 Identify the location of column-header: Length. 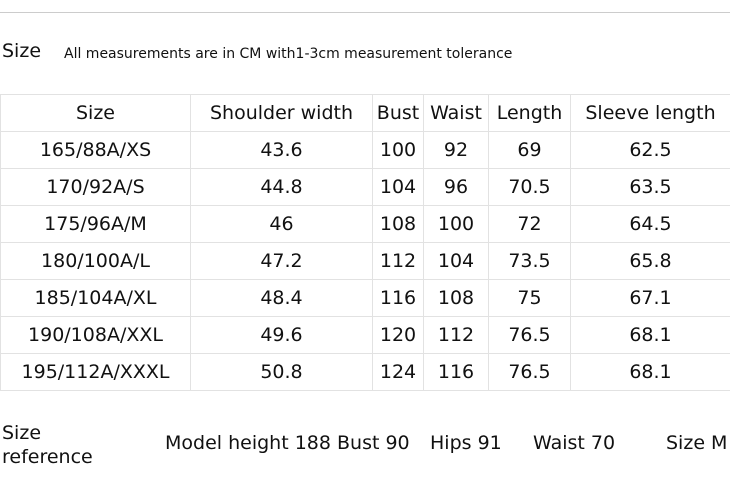
(529, 113).